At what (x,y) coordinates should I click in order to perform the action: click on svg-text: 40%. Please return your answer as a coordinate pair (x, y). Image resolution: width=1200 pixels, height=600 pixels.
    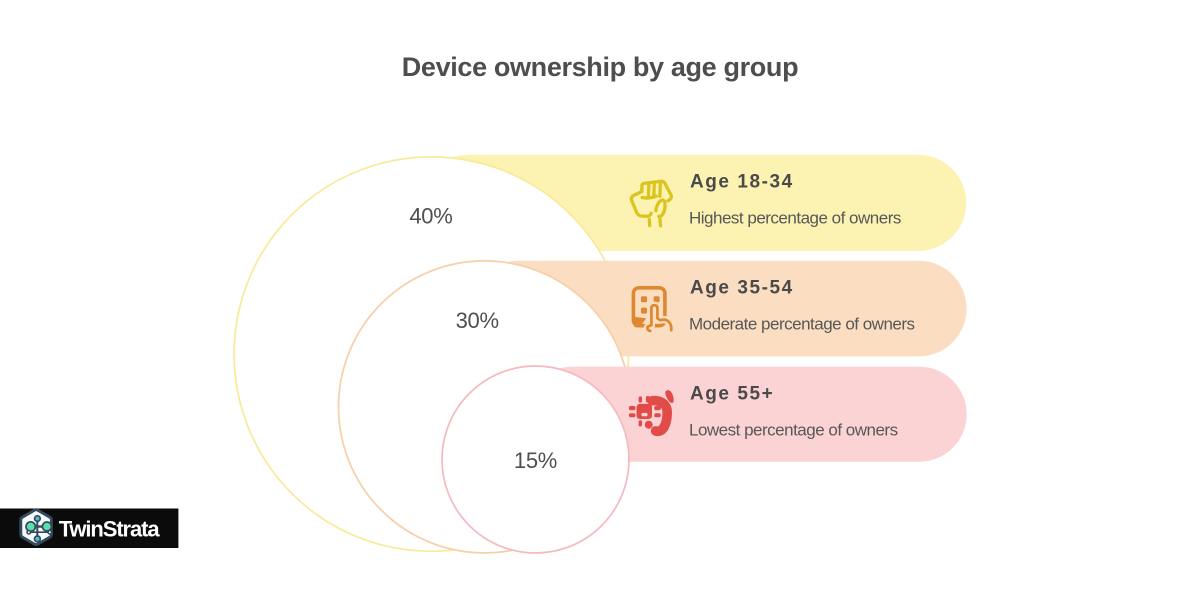
    Looking at the image, I should click on (430, 216).